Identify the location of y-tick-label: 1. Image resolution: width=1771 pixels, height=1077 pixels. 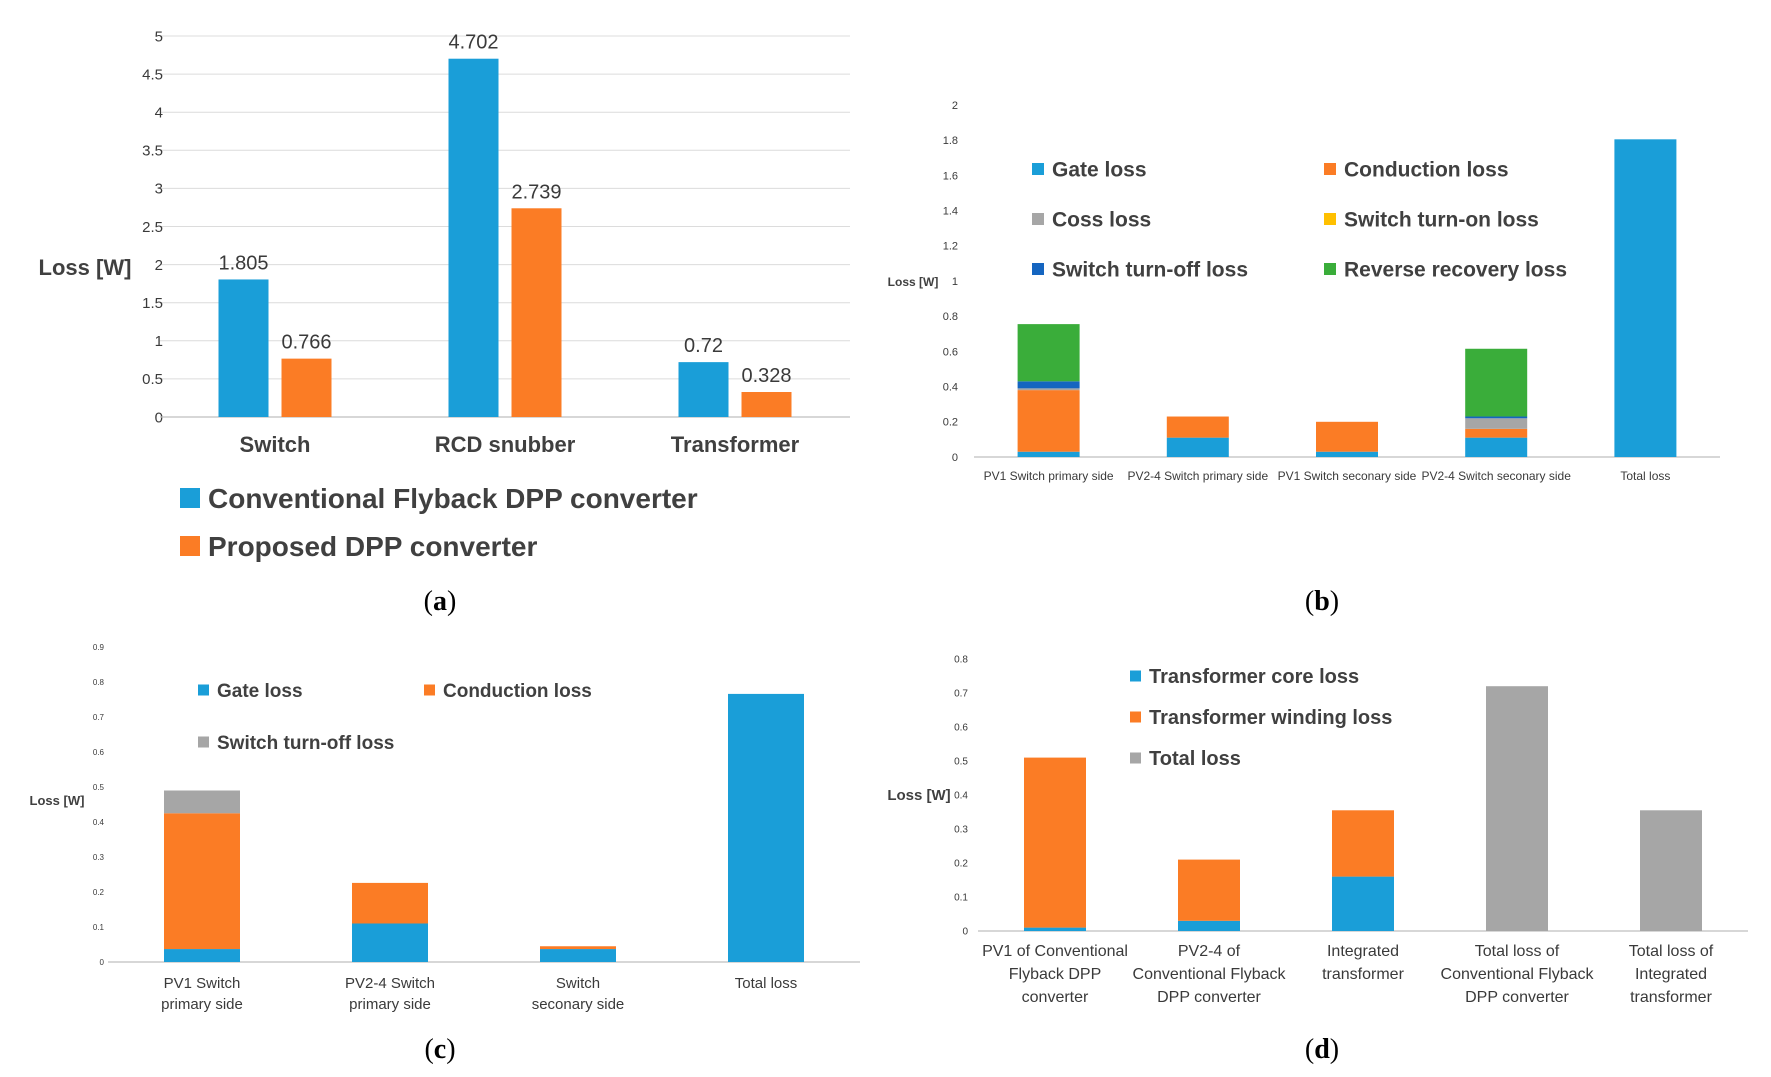
(955, 282).